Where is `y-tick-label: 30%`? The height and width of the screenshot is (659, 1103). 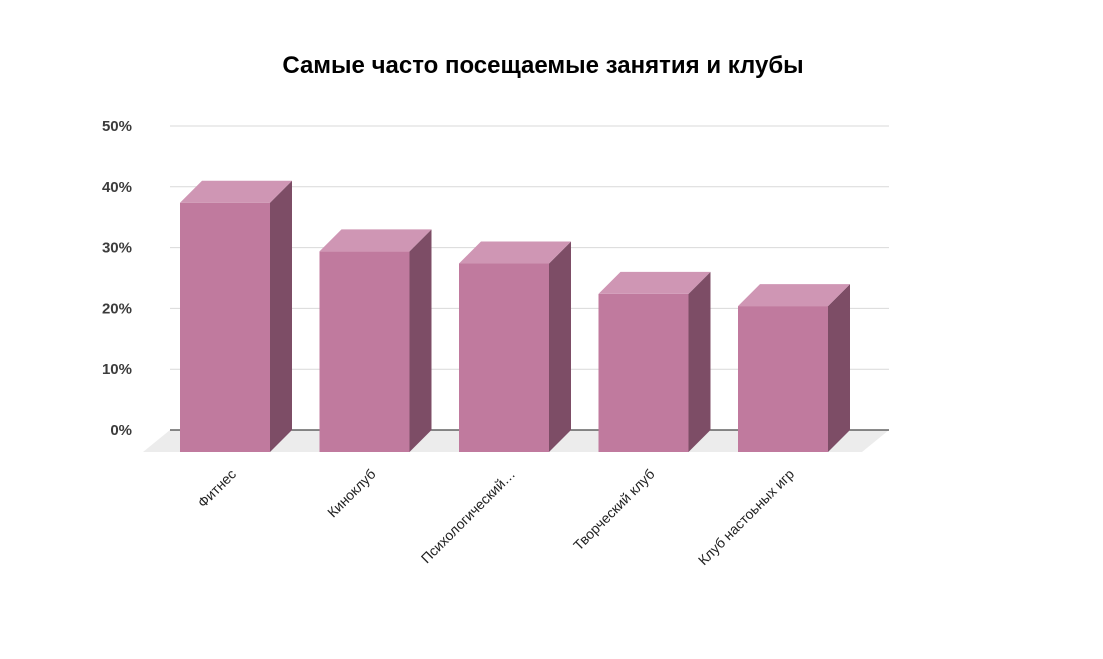
y-tick-label: 30% is located at coordinates (117, 248).